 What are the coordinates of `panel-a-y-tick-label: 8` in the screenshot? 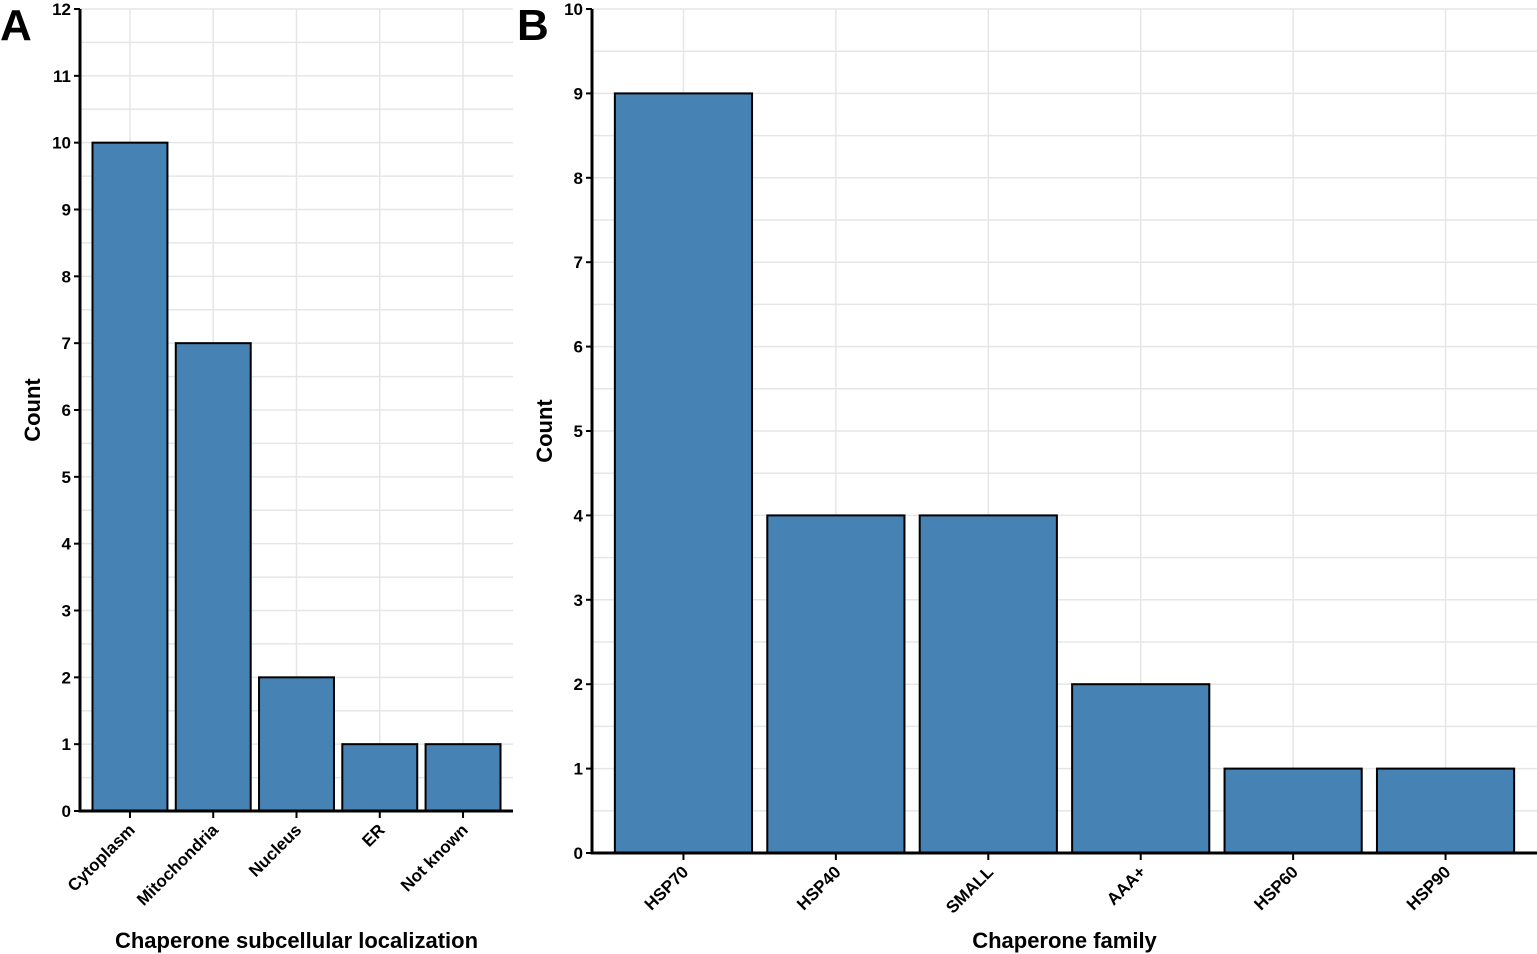 It's located at (66, 276).